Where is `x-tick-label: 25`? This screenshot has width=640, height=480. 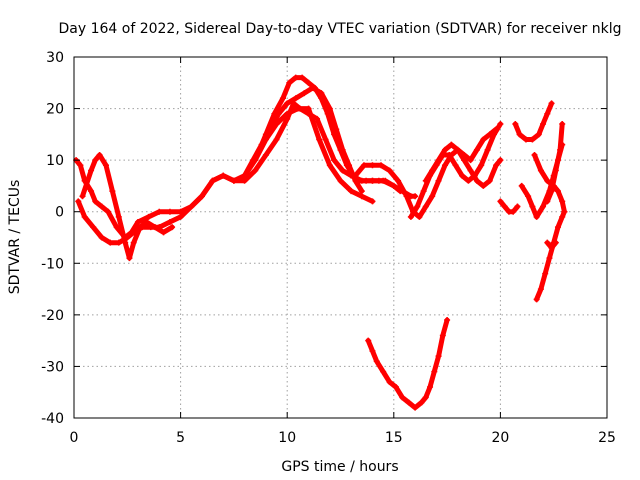
x-tick-label: 25 is located at coordinates (607, 438).